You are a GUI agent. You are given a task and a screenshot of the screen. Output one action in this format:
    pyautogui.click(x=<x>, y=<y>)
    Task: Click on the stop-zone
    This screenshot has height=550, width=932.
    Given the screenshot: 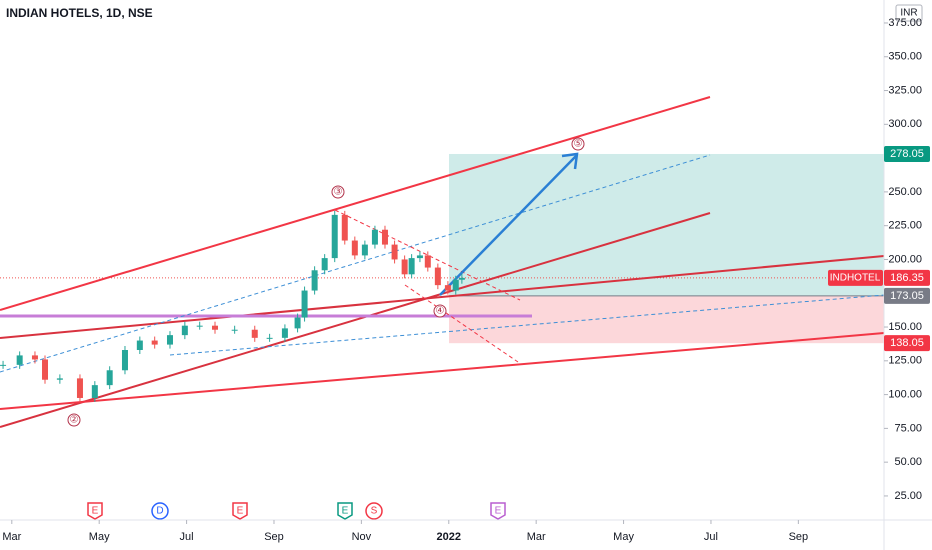 What is the action you would take?
    pyautogui.click(x=666, y=319)
    